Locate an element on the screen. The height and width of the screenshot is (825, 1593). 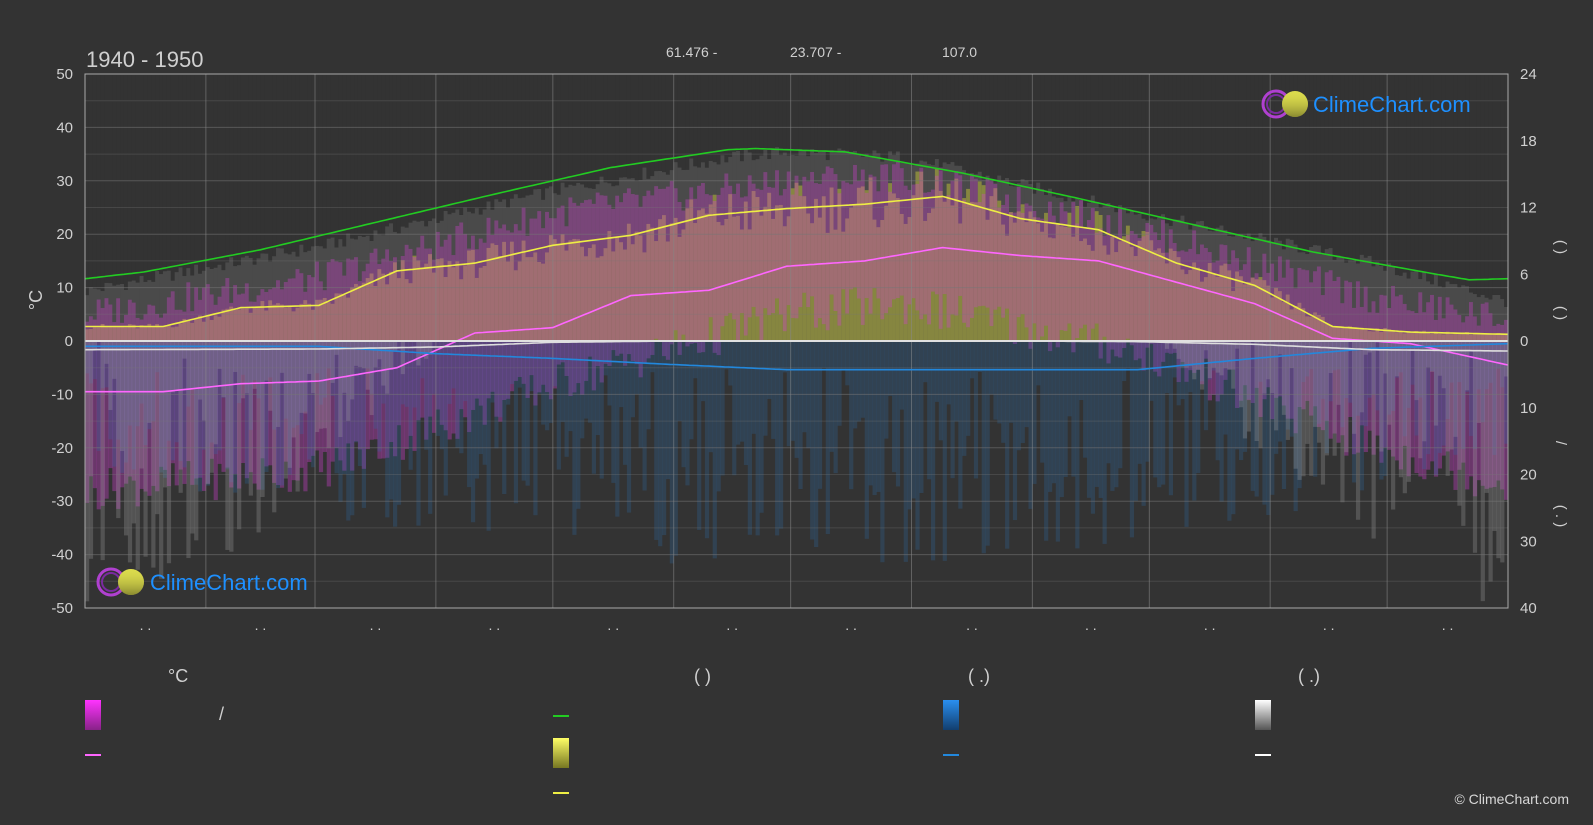
y-tick-right-bottom: 10 is located at coordinates (1528, 408).